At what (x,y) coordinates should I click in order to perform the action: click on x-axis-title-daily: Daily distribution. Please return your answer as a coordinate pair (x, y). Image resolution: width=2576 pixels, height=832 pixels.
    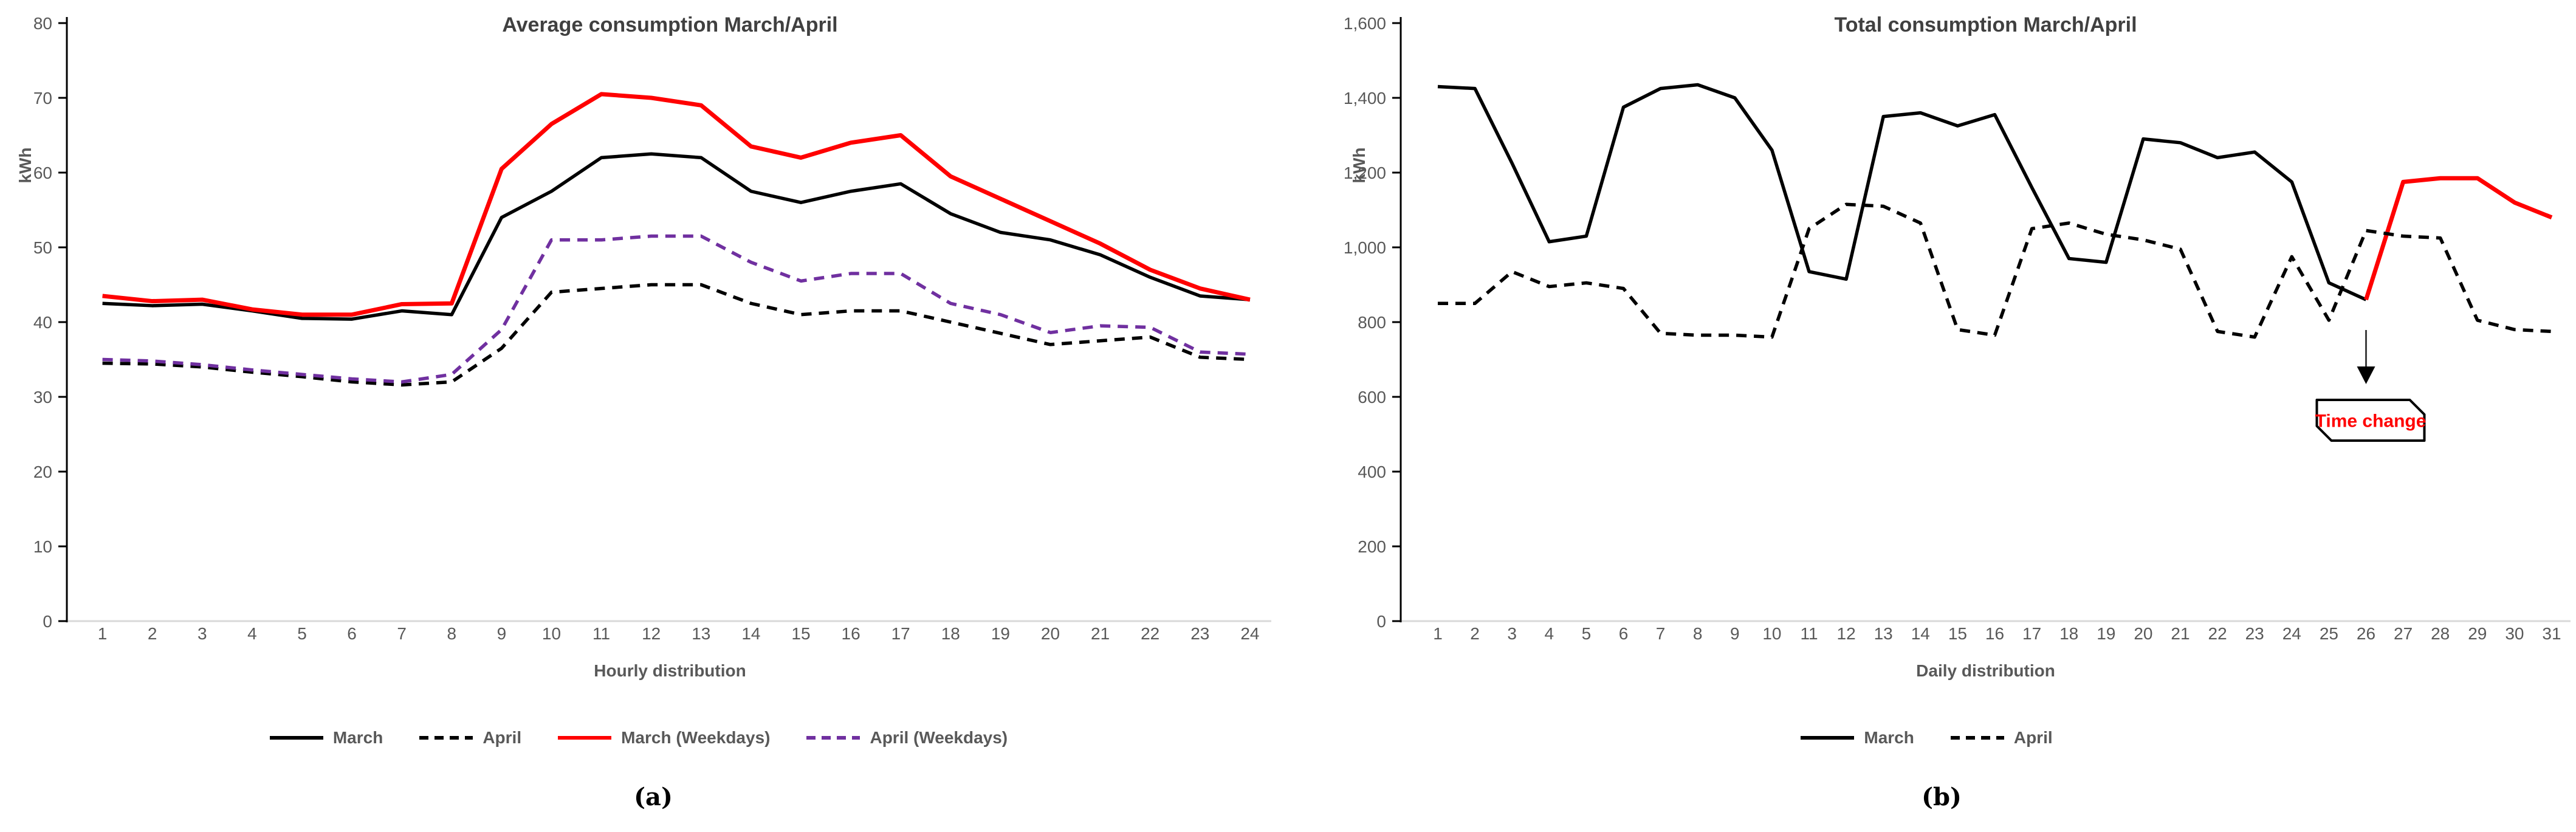
    Looking at the image, I should click on (1985, 670).